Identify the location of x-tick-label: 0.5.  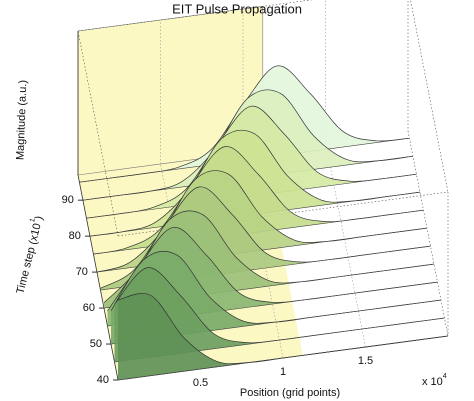
(200, 383).